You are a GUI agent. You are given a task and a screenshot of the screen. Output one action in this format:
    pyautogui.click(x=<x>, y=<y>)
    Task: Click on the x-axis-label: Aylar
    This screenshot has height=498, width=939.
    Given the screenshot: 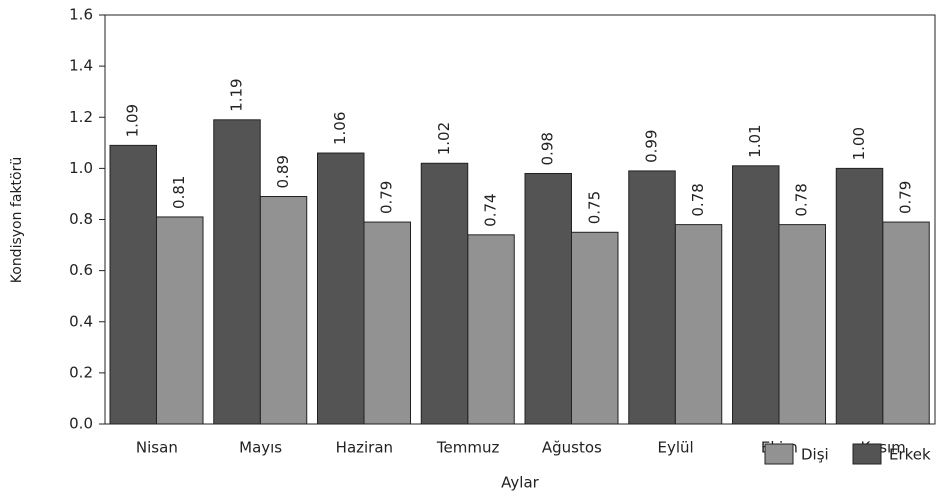 What is the action you would take?
    pyautogui.click(x=520, y=483)
    